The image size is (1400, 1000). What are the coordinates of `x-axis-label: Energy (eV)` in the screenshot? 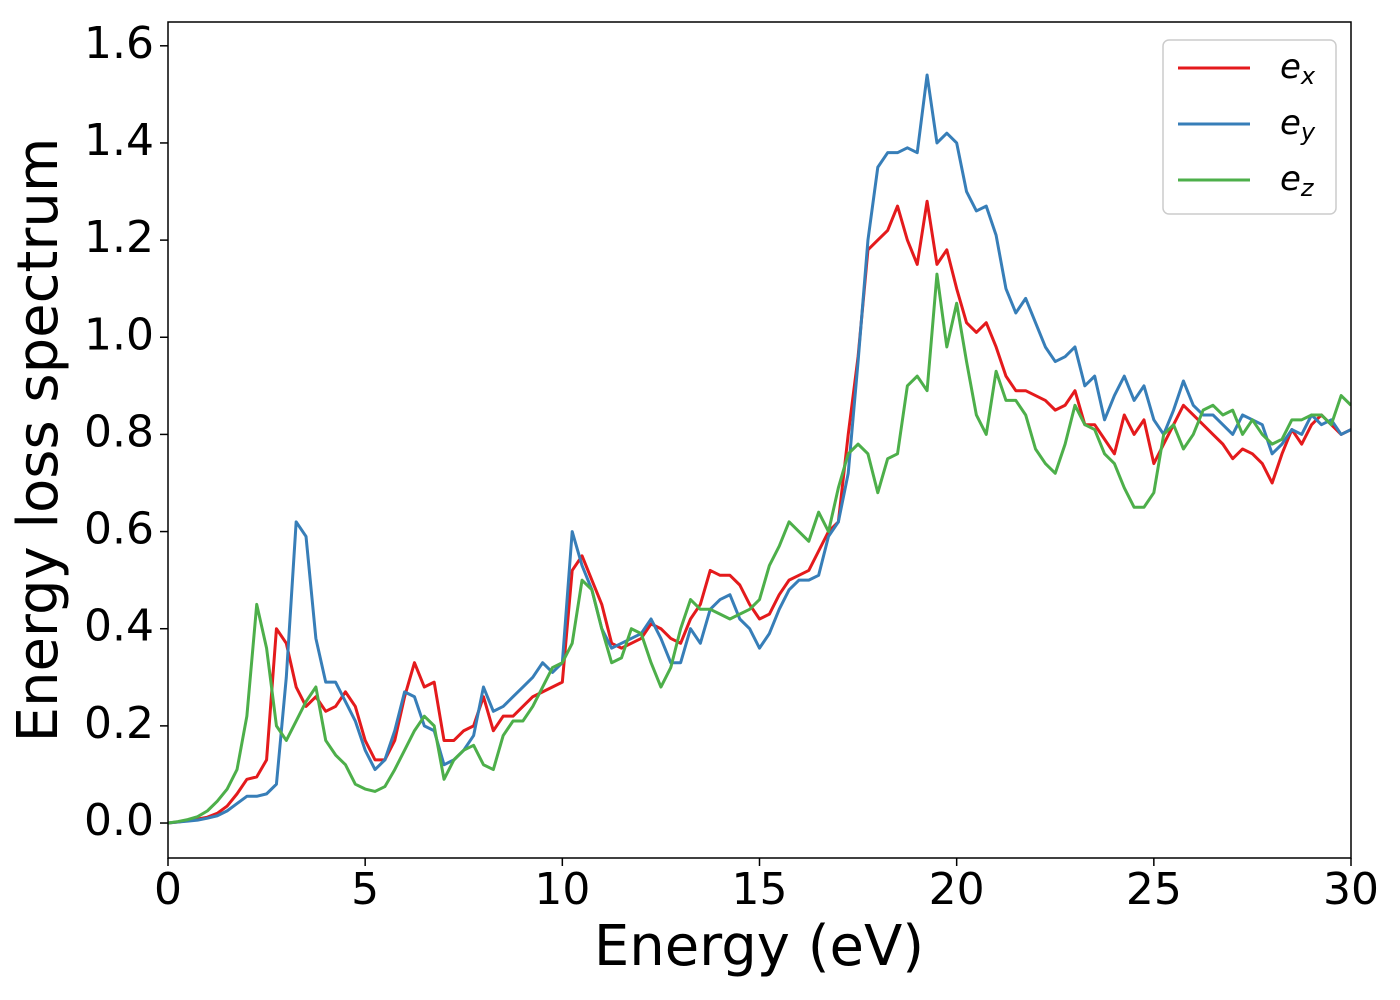 It's located at (759, 946).